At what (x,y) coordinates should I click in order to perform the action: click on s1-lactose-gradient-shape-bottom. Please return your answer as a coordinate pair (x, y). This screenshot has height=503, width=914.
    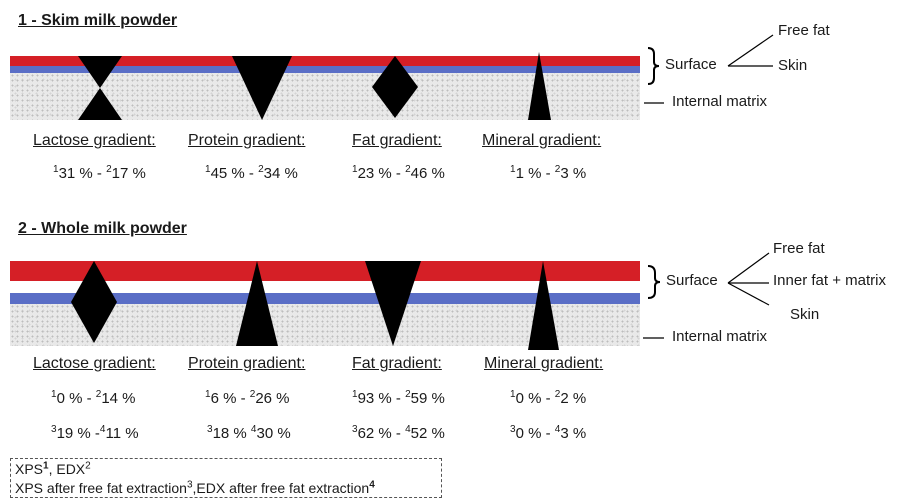
    Looking at the image, I should click on (100, 104).